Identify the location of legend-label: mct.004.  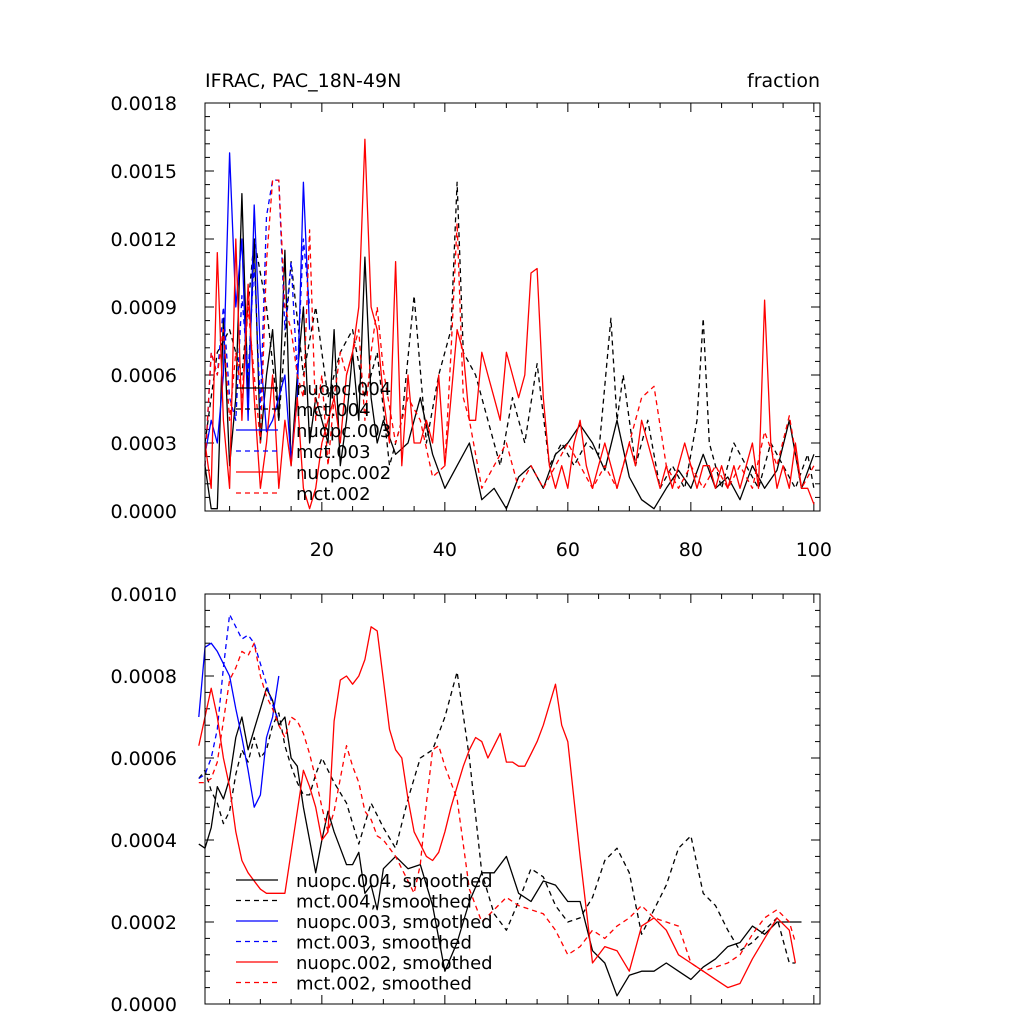
(333, 410).